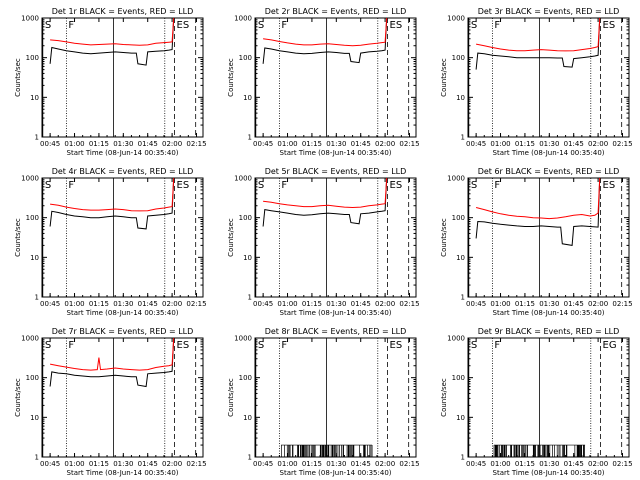 The image size is (640, 480). I want to click on panel-title: Det 4r BLACK = Events, RED = LLD, so click(123, 171).